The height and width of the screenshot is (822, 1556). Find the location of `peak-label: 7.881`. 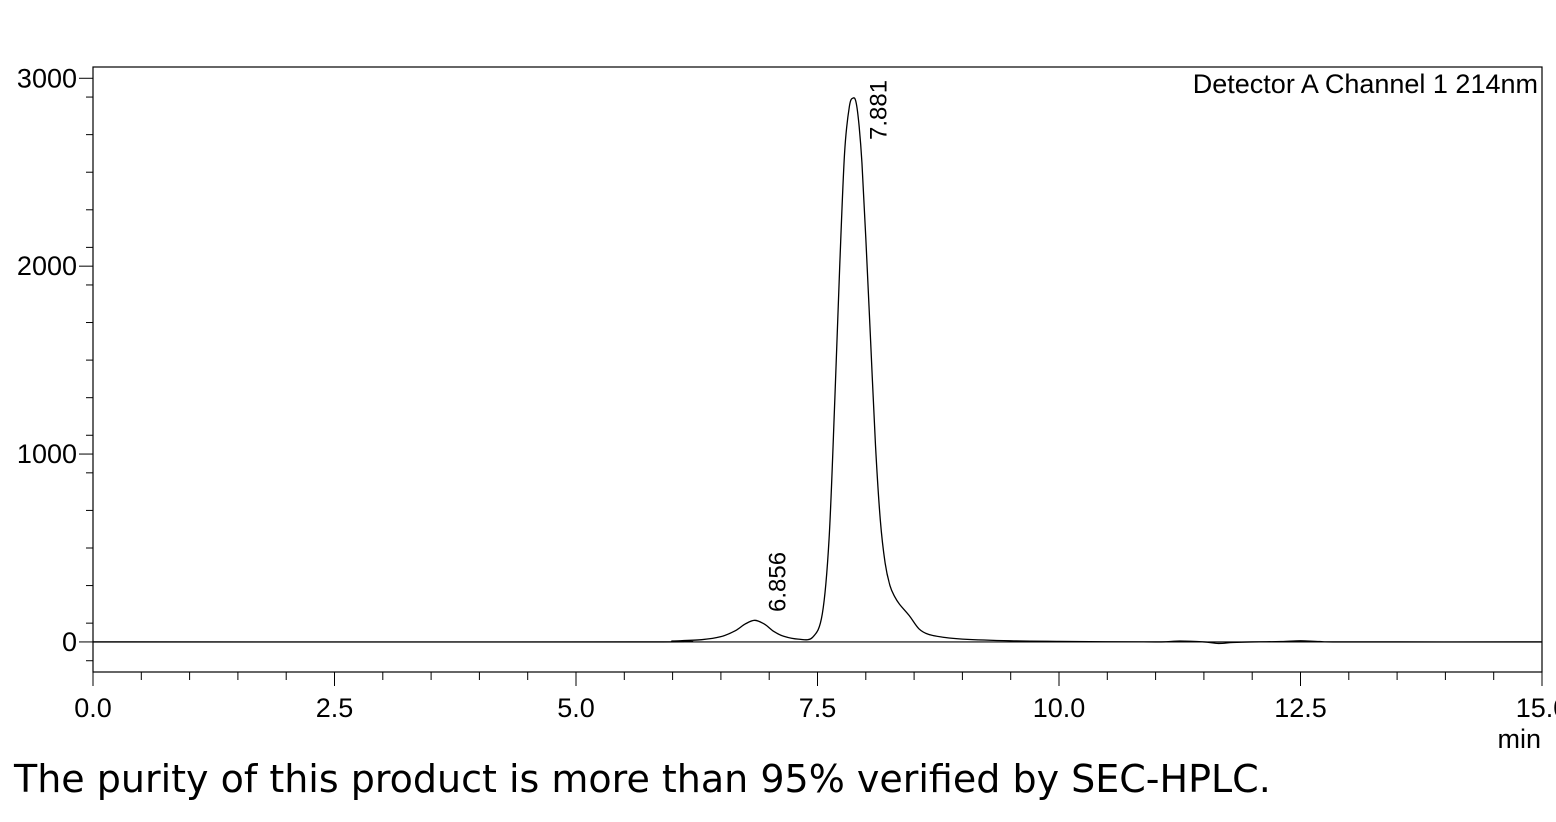

peak-label: 7.881 is located at coordinates (878, 110).